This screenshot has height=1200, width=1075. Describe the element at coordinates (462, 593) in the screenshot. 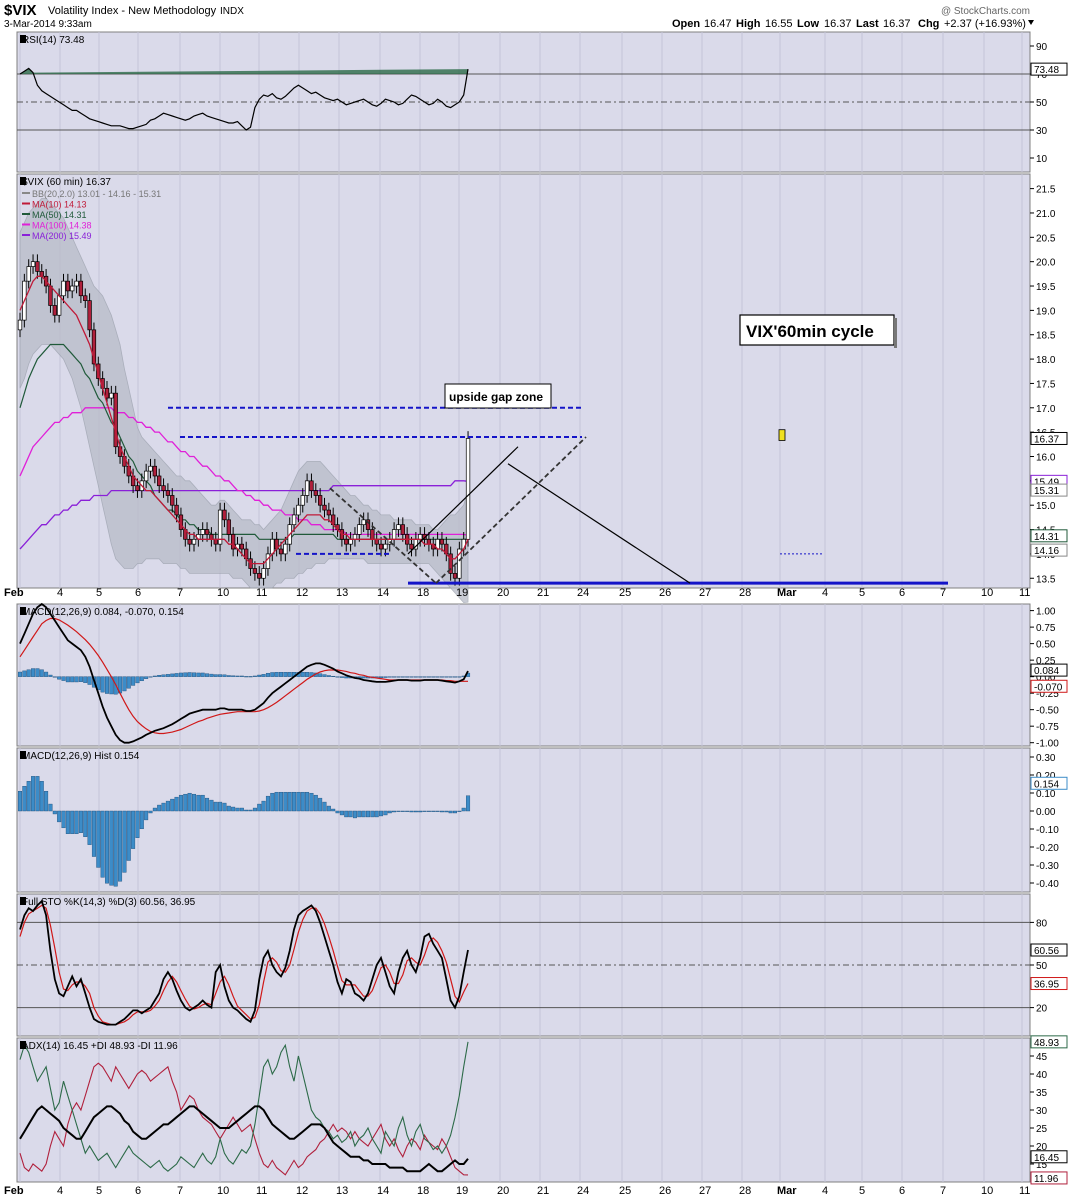

I see `x-axis-label: 19` at that location.